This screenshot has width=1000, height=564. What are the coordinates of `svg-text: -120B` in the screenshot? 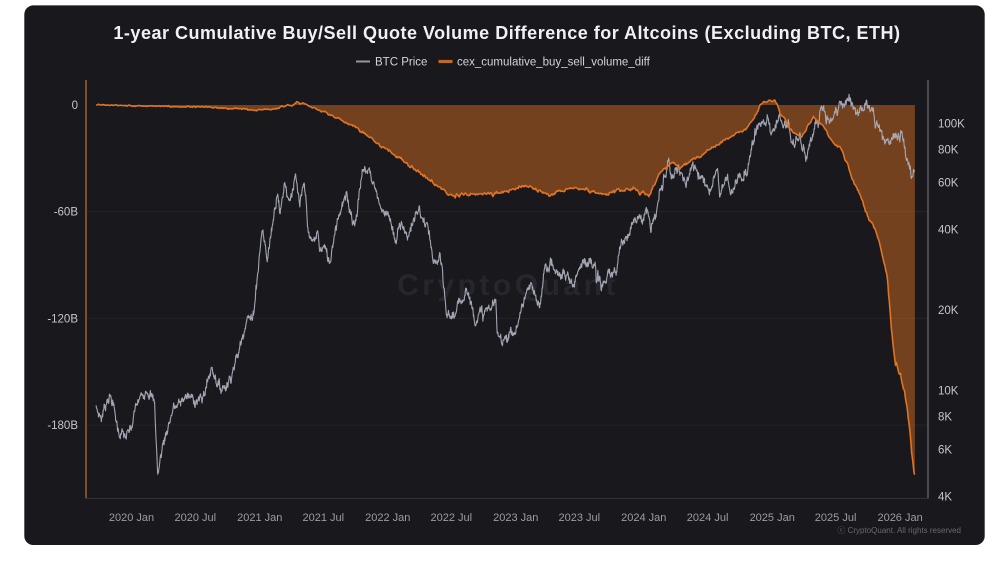 It's located at (62, 319).